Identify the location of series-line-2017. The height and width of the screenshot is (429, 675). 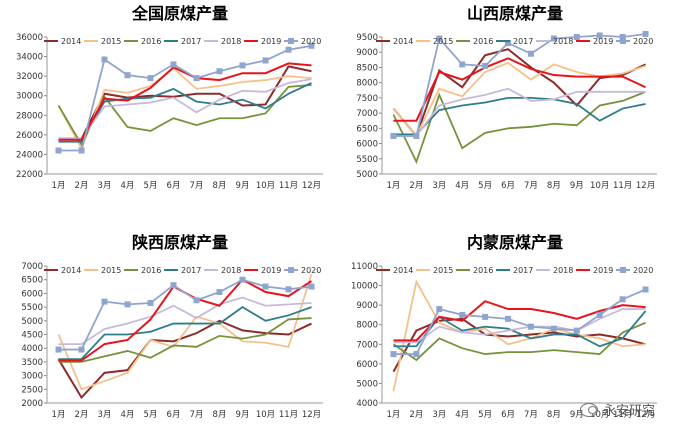
(519, 116).